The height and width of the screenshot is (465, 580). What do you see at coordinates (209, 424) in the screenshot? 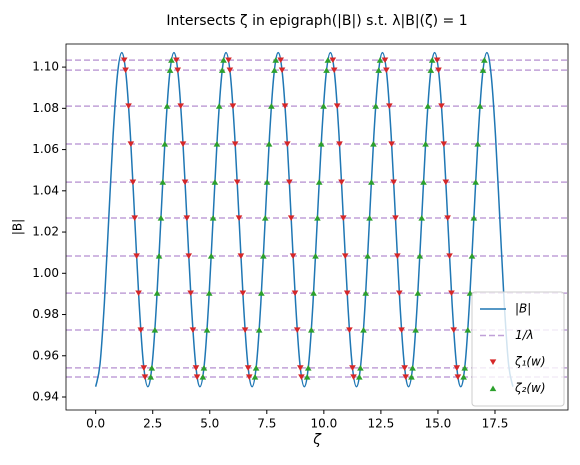
I see `x-tick-label: 5.0` at bounding box center [209, 424].